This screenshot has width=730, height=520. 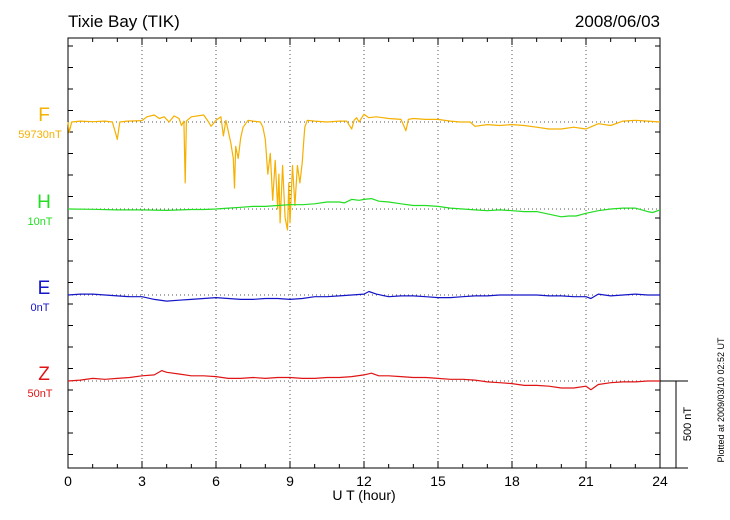 I want to click on component-baseline-e: 0nT, so click(x=40, y=308).